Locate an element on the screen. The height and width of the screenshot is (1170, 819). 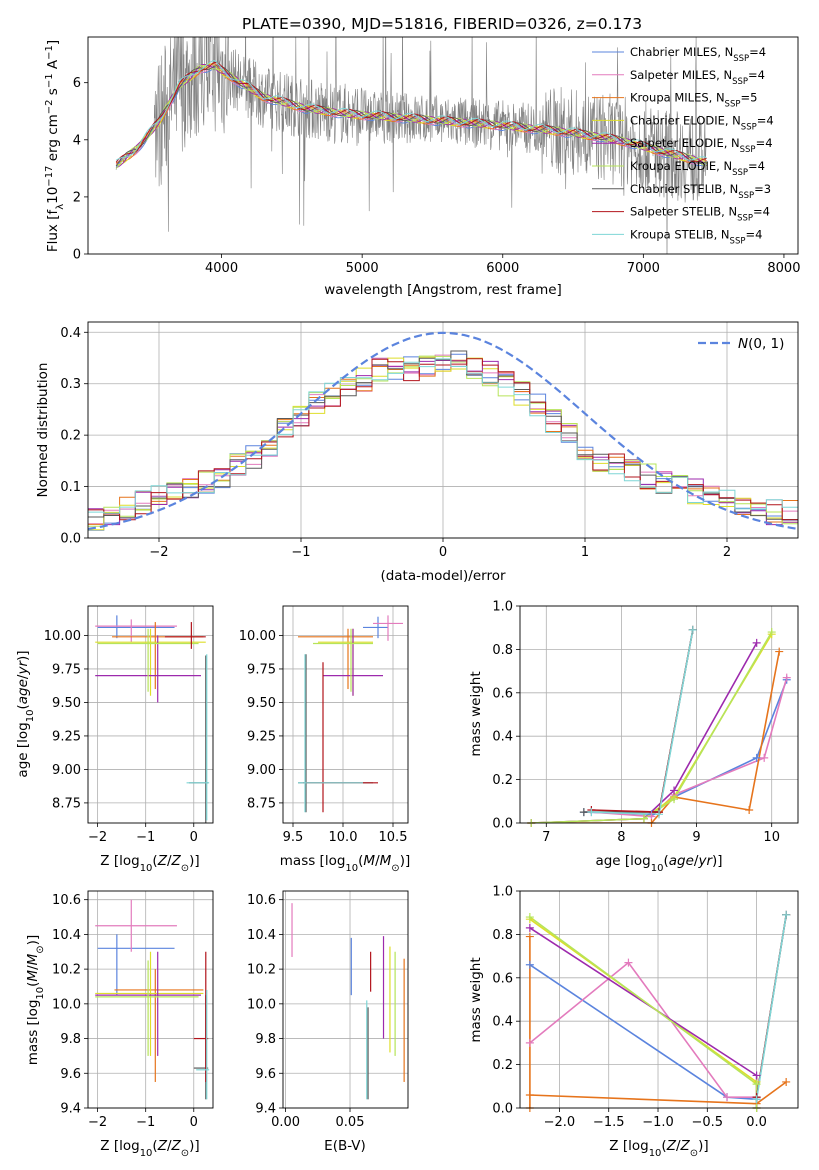
y-tick-label: 8.75 is located at coordinates (261, 803).